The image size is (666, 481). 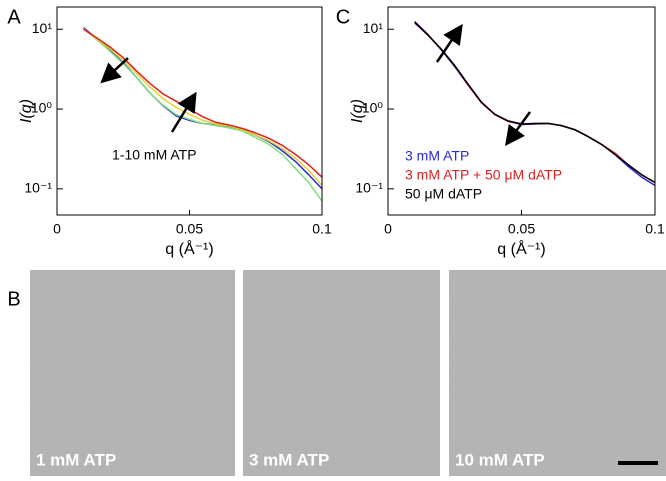 What do you see at coordinates (289, 459) in the screenshot?
I see `micrograph-label: 3 mM ATP` at bounding box center [289, 459].